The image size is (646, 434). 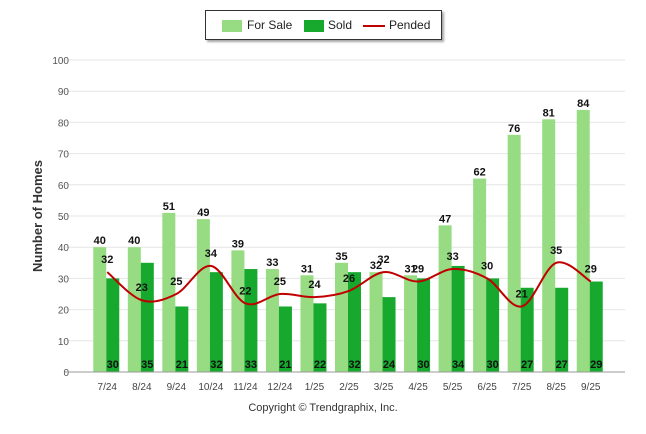 What do you see at coordinates (522, 387) in the screenshot?
I see `x-tick-label: 7/25` at bounding box center [522, 387].